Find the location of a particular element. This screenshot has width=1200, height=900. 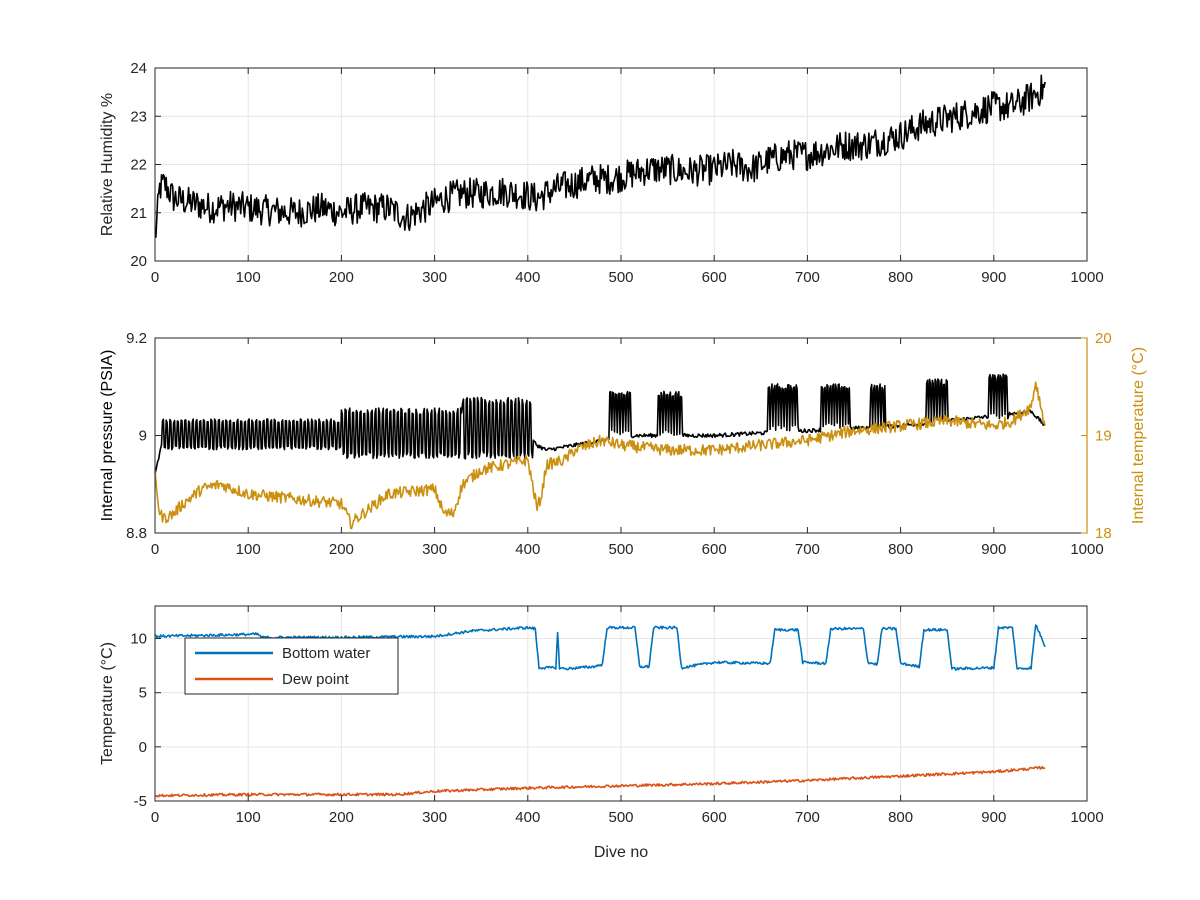

y-tick-label: 21 is located at coordinates (138, 213).